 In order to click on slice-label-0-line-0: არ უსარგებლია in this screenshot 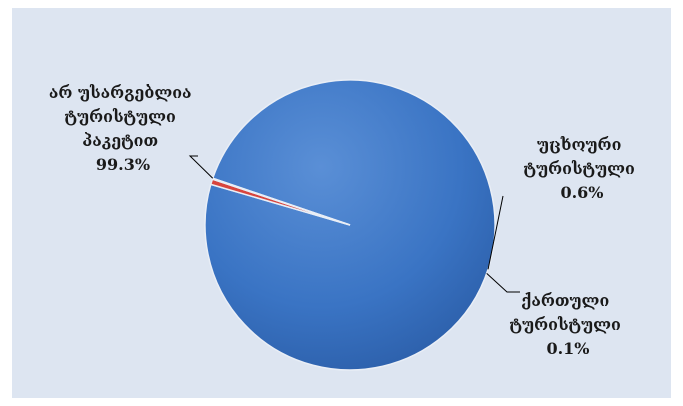, I will do `click(120, 92)`.